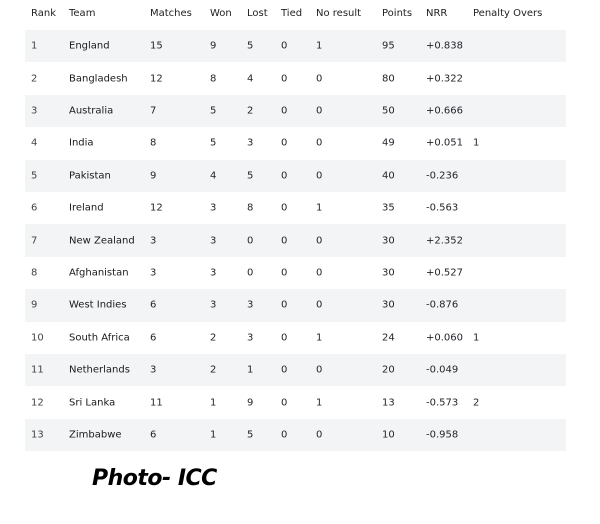  I want to click on cell-points: 13, so click(388, 403).